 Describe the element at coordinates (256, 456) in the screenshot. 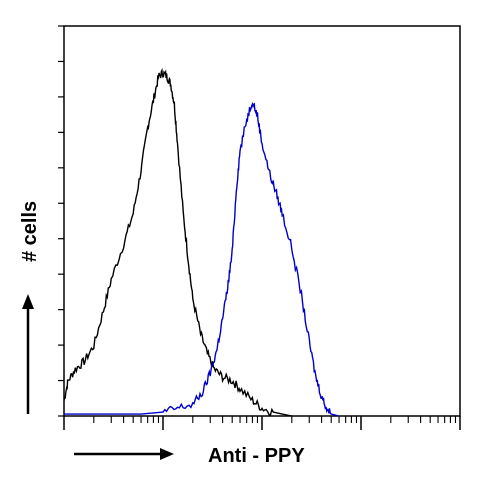

I see `x-axis-label: Anti - PPY` at that location.